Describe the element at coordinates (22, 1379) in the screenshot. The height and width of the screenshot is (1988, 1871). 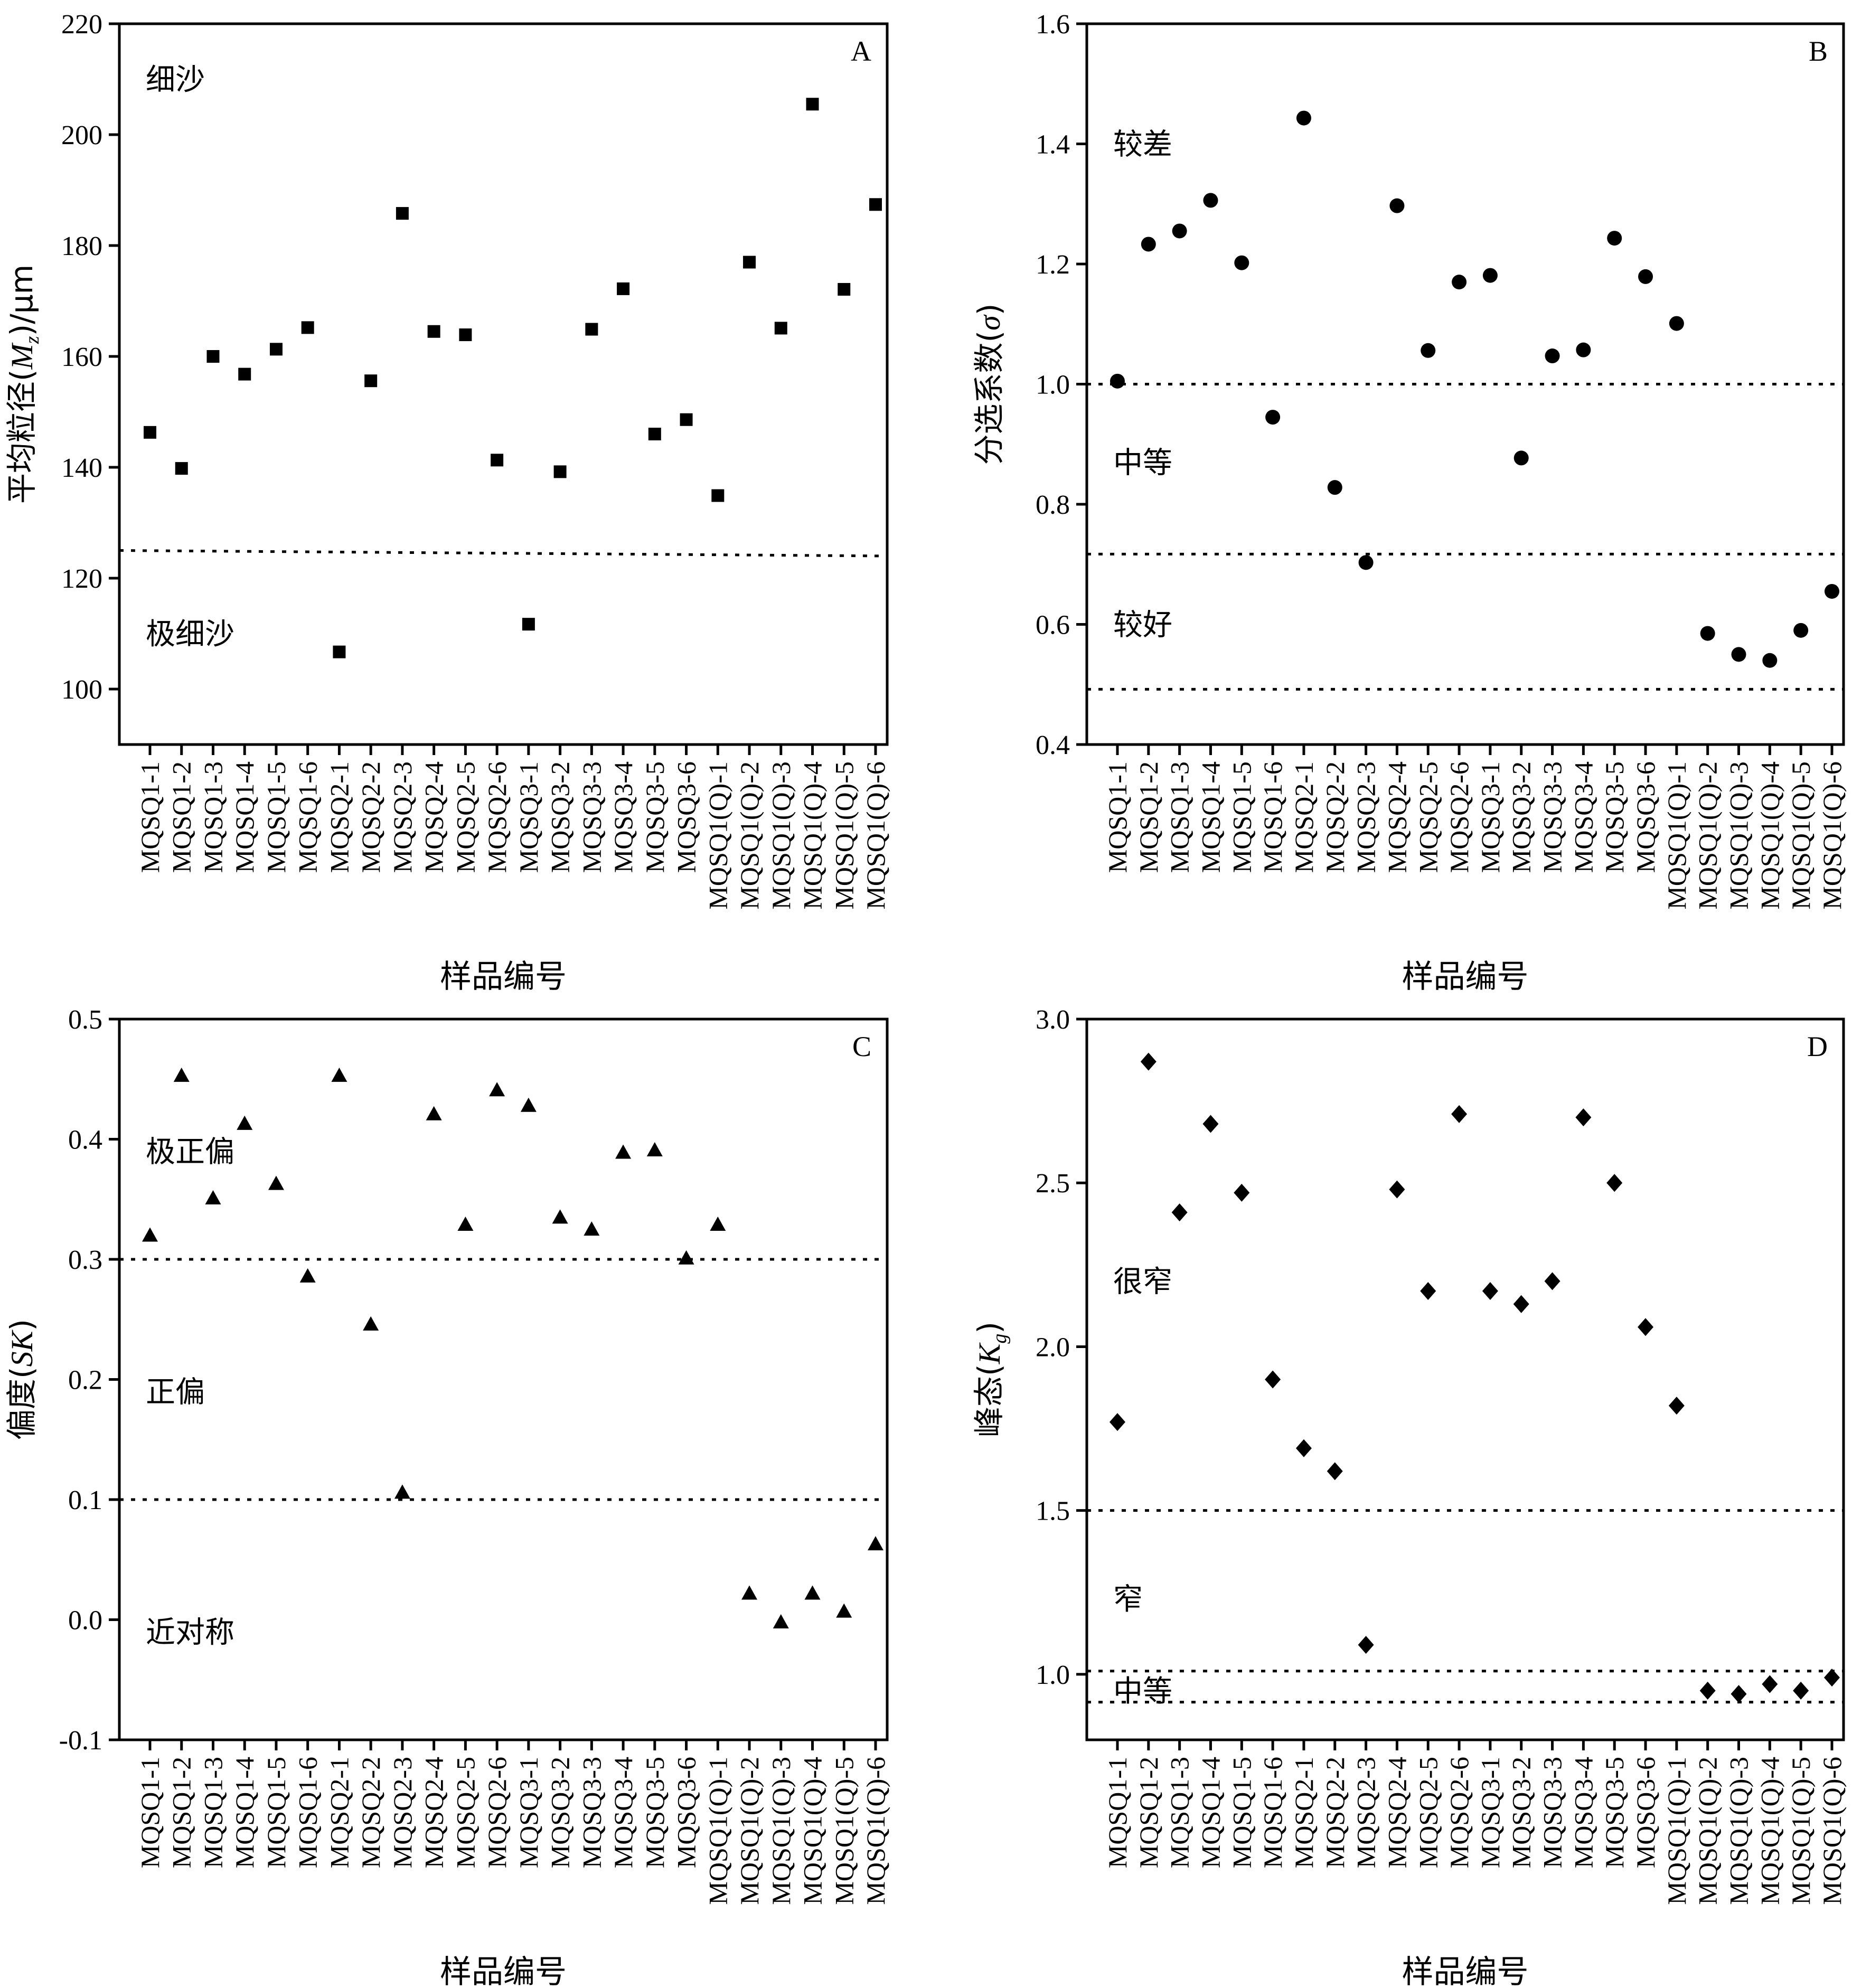
I see `y-axis-title: 偏度(SK)` at that location.